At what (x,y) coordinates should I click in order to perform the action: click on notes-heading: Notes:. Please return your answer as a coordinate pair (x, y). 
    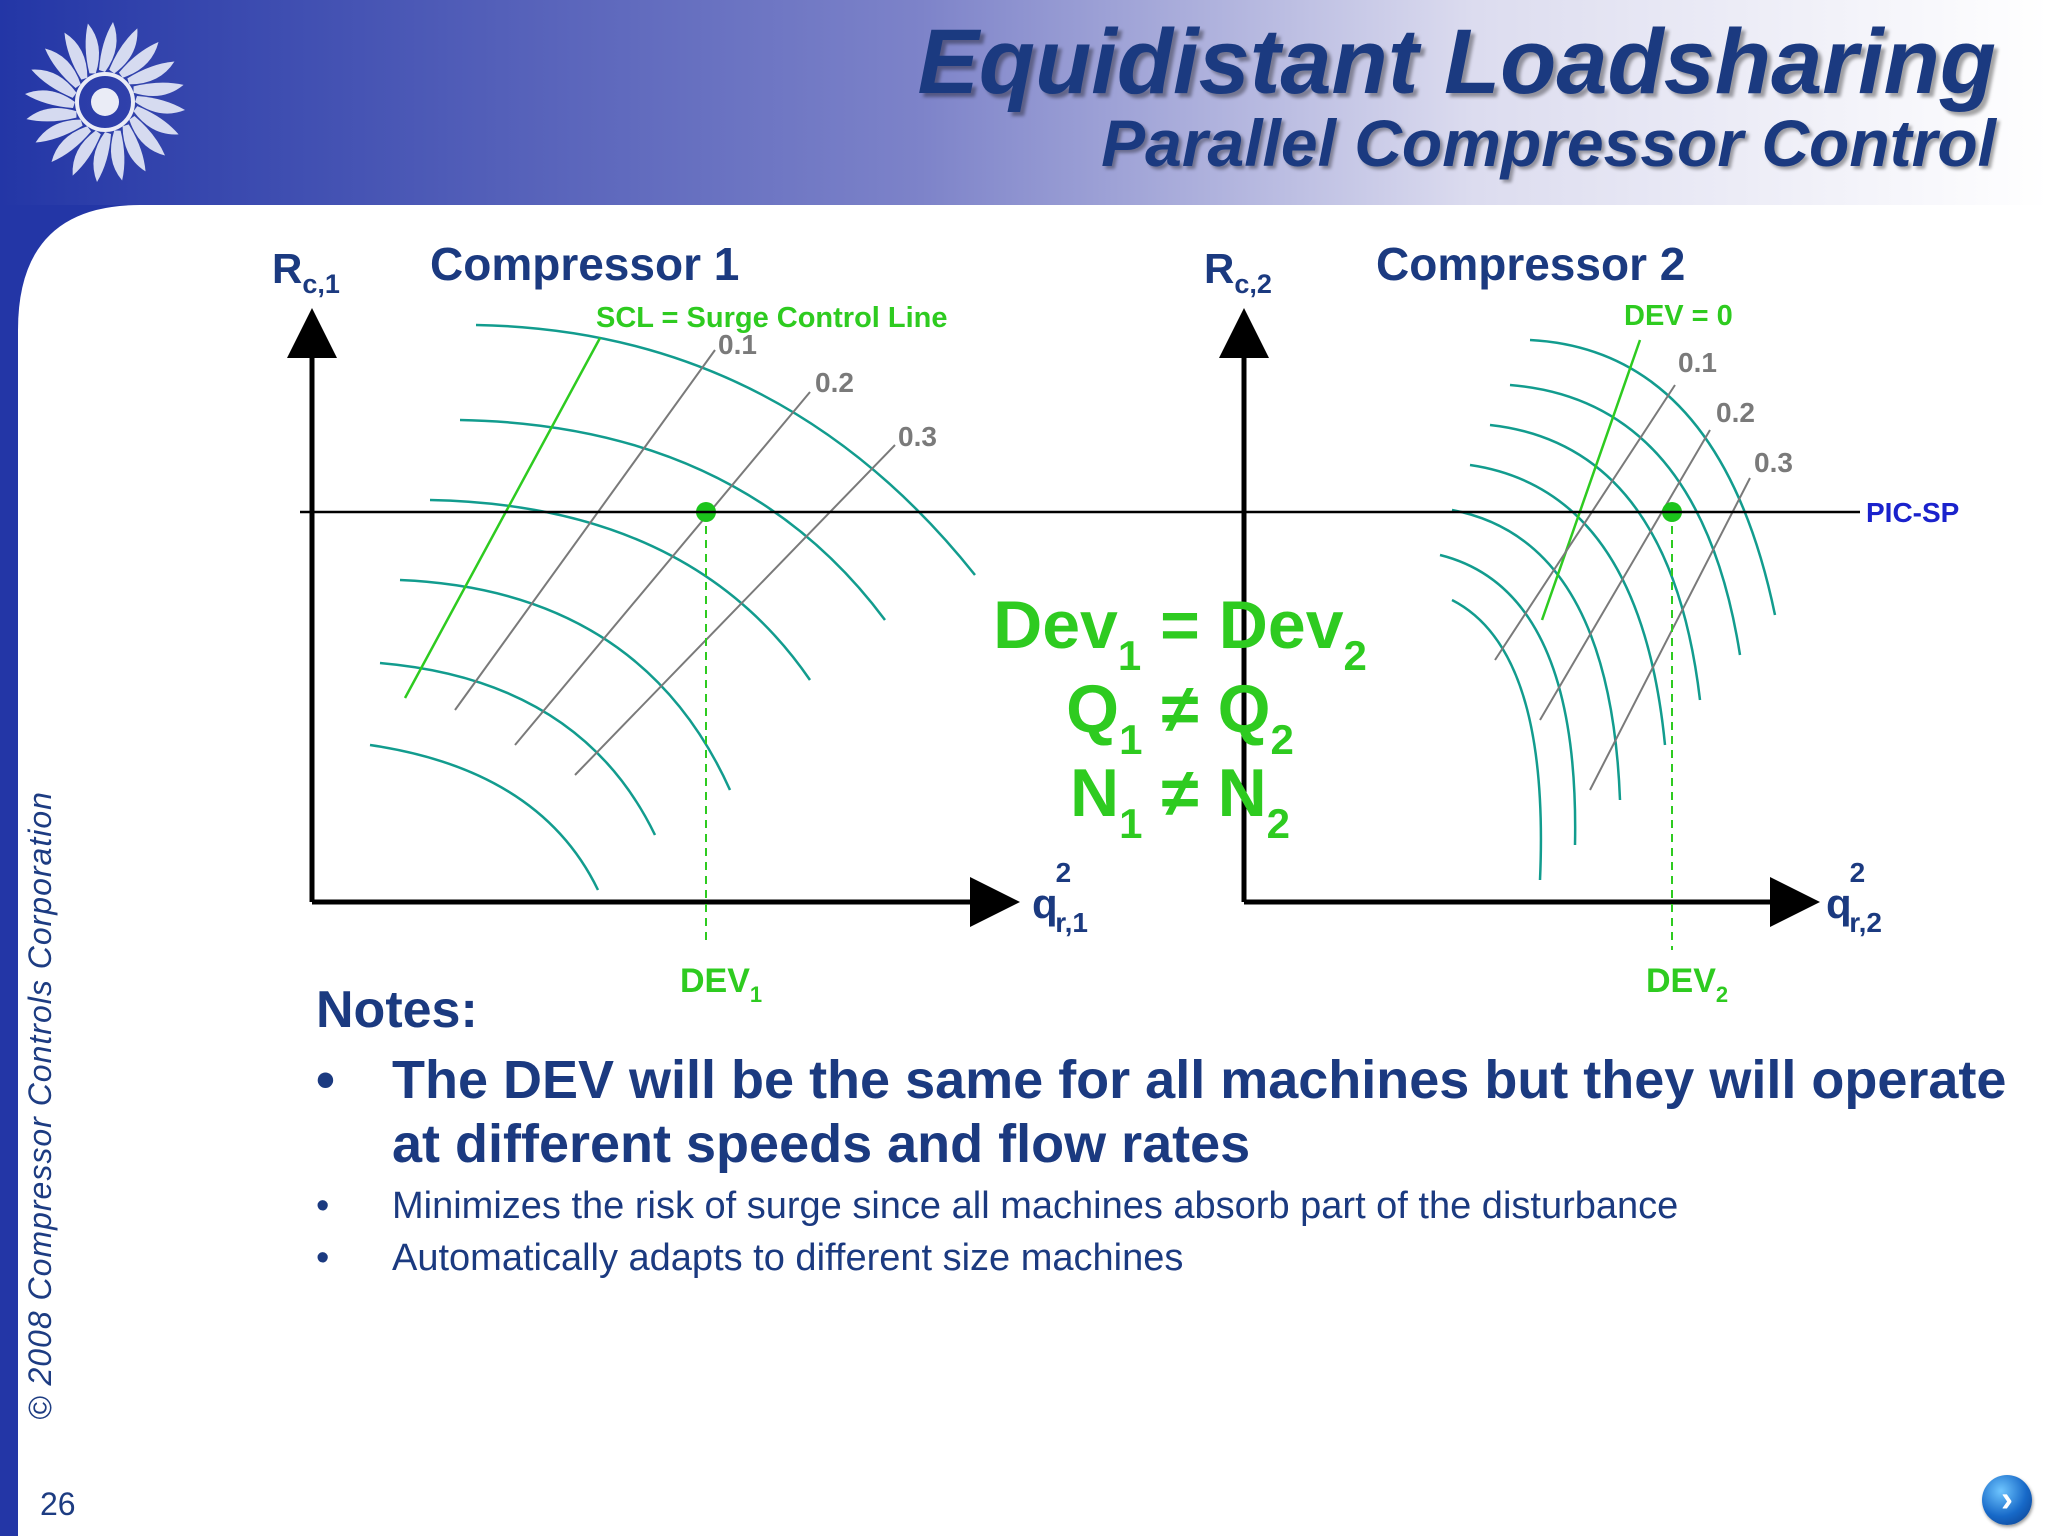
    Looking at the image, I should click on (397, 1010).